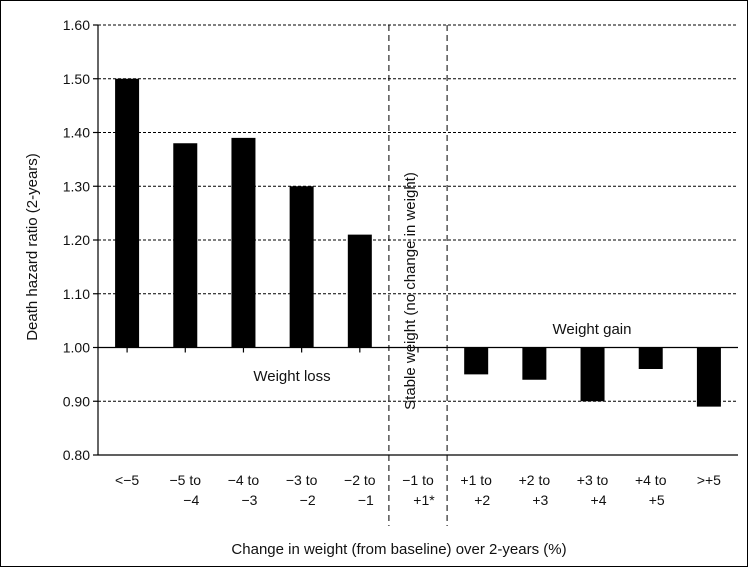  I want to click on stable-weight-label: Stable weight (no change in weight), so click(410, 291).